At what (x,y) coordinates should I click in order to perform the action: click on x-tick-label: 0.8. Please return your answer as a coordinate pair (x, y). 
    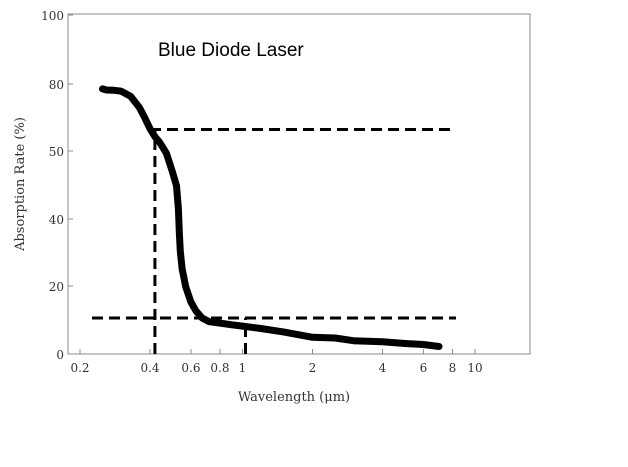
    Looking at the image, I should click on (219, 368).